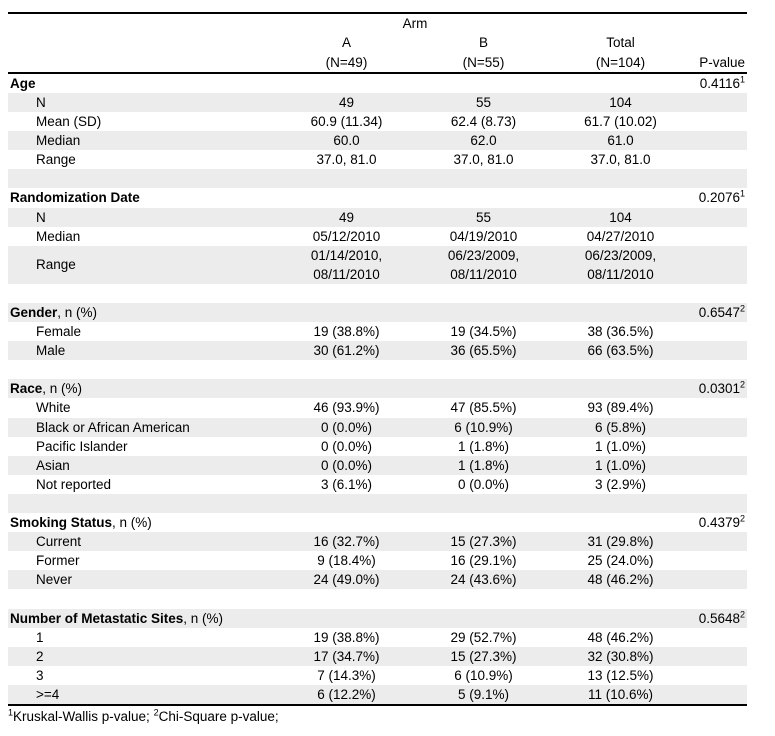  I want to click on cell-a: 49, so click(346, 217).